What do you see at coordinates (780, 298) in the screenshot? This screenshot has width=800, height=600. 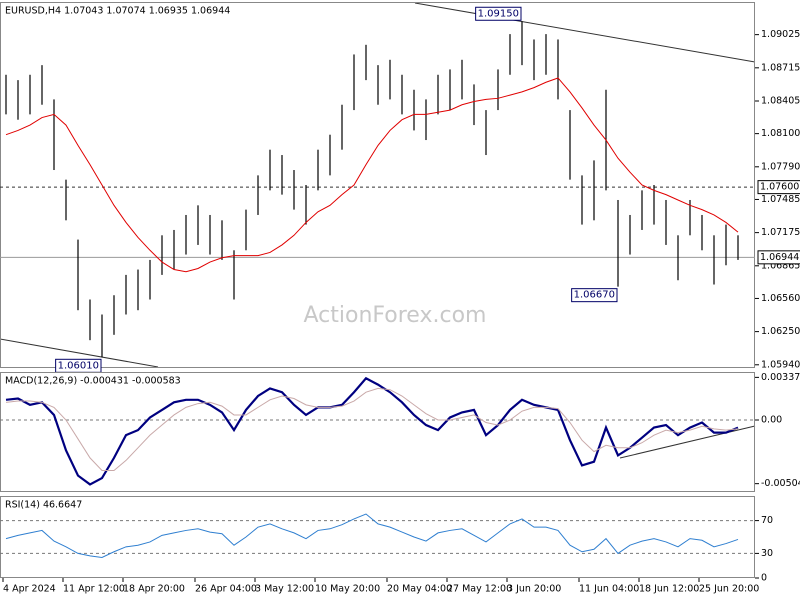 I see `y-tick-label: 1.06560` at bounding box center [780, 298].